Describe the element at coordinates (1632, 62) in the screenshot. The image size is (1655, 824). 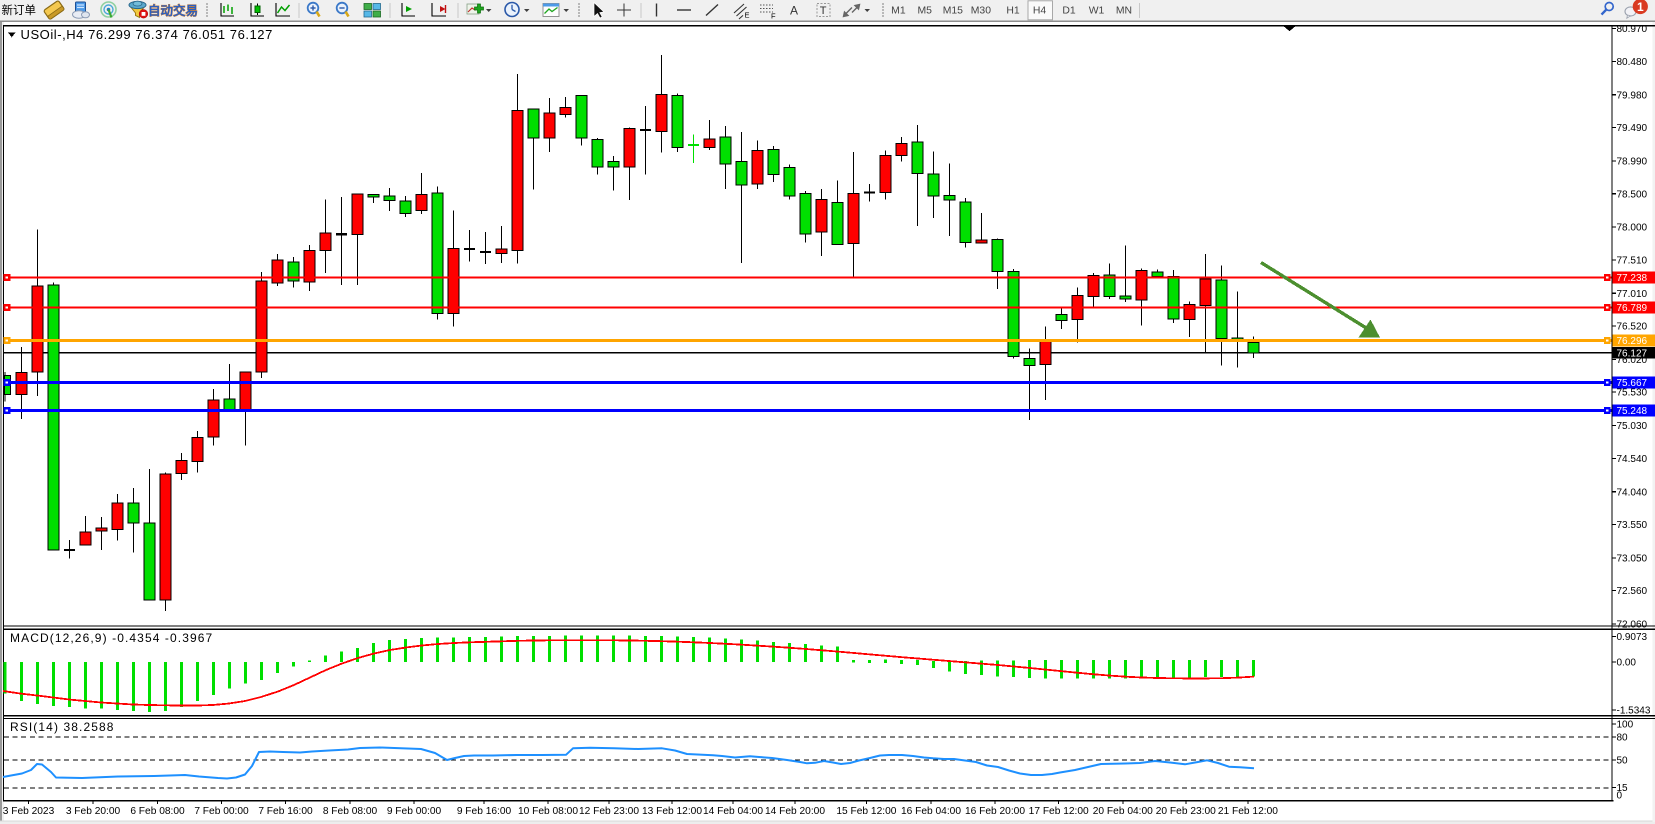
I see `svg-text: 80.480` at that location.